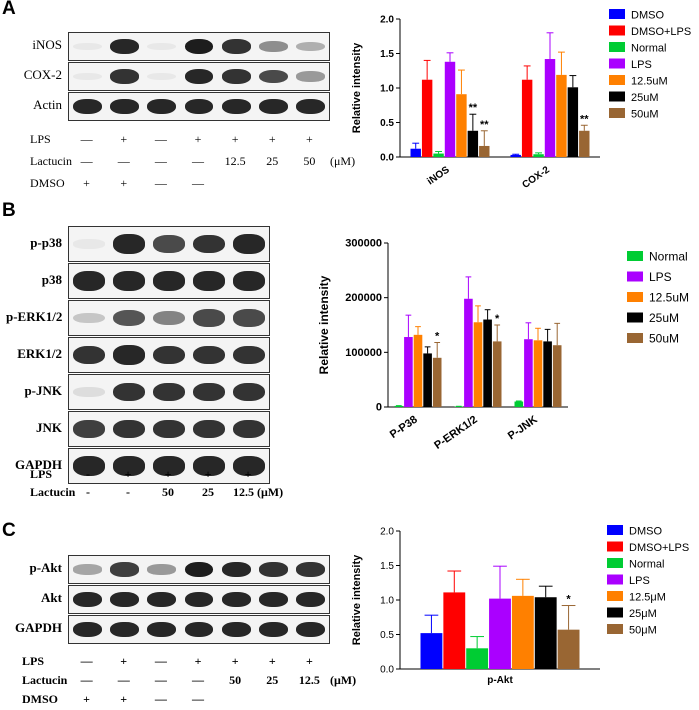 The width and height of the screenshot is (699, 710). What do you see at coordinates (387, 89) in the screenshot?
I see `y-tick-label: 1.0` at bounding box center [387, 89].